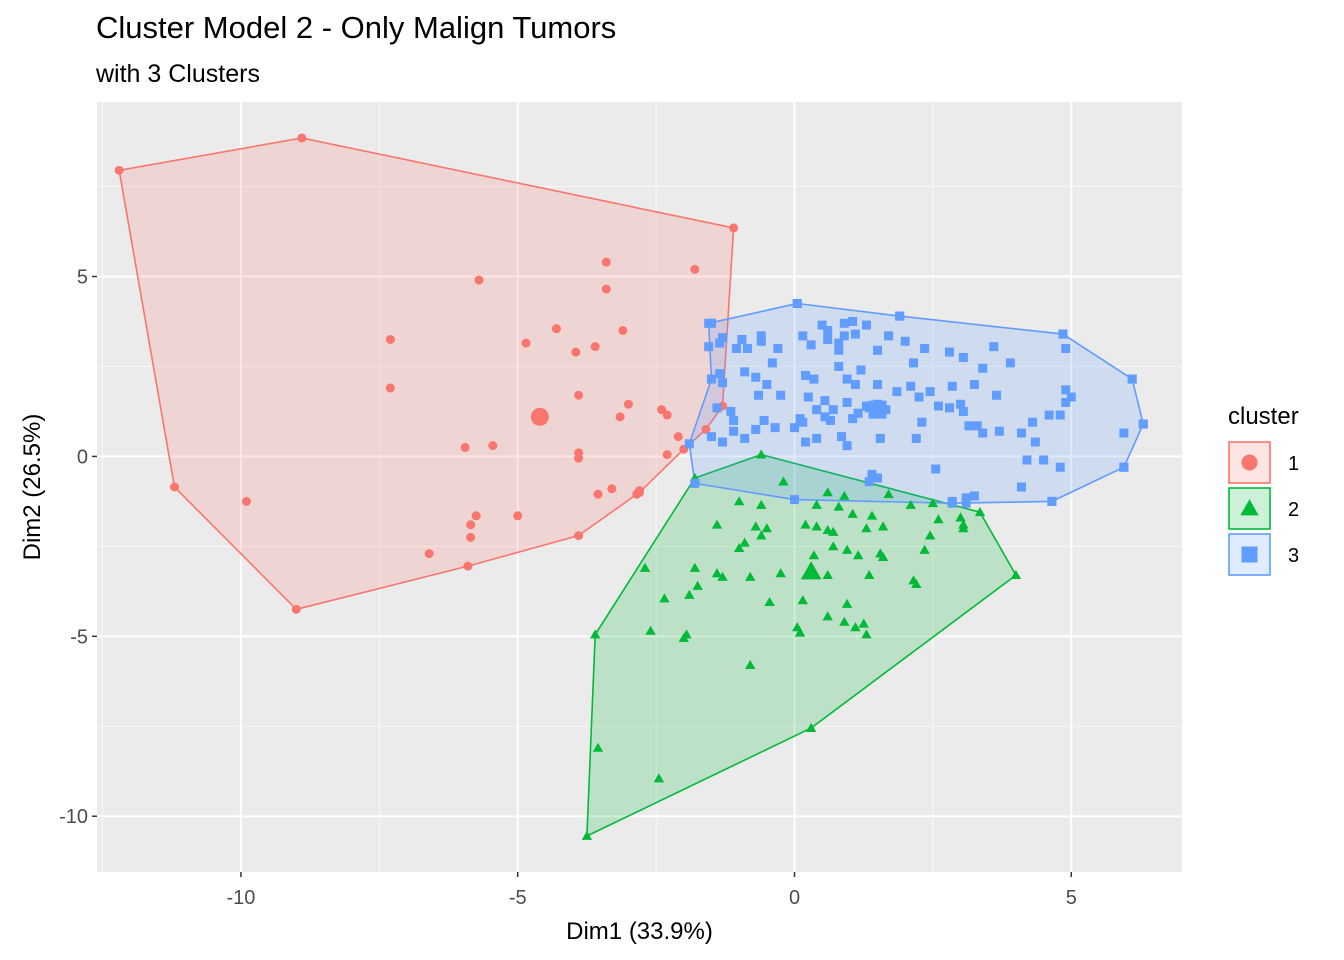 The width and height of the screenshot is (1344, 960). Describe the element at coordinates (518, 898) in the screenshot. I see `x-tick-label: -5` at that location.